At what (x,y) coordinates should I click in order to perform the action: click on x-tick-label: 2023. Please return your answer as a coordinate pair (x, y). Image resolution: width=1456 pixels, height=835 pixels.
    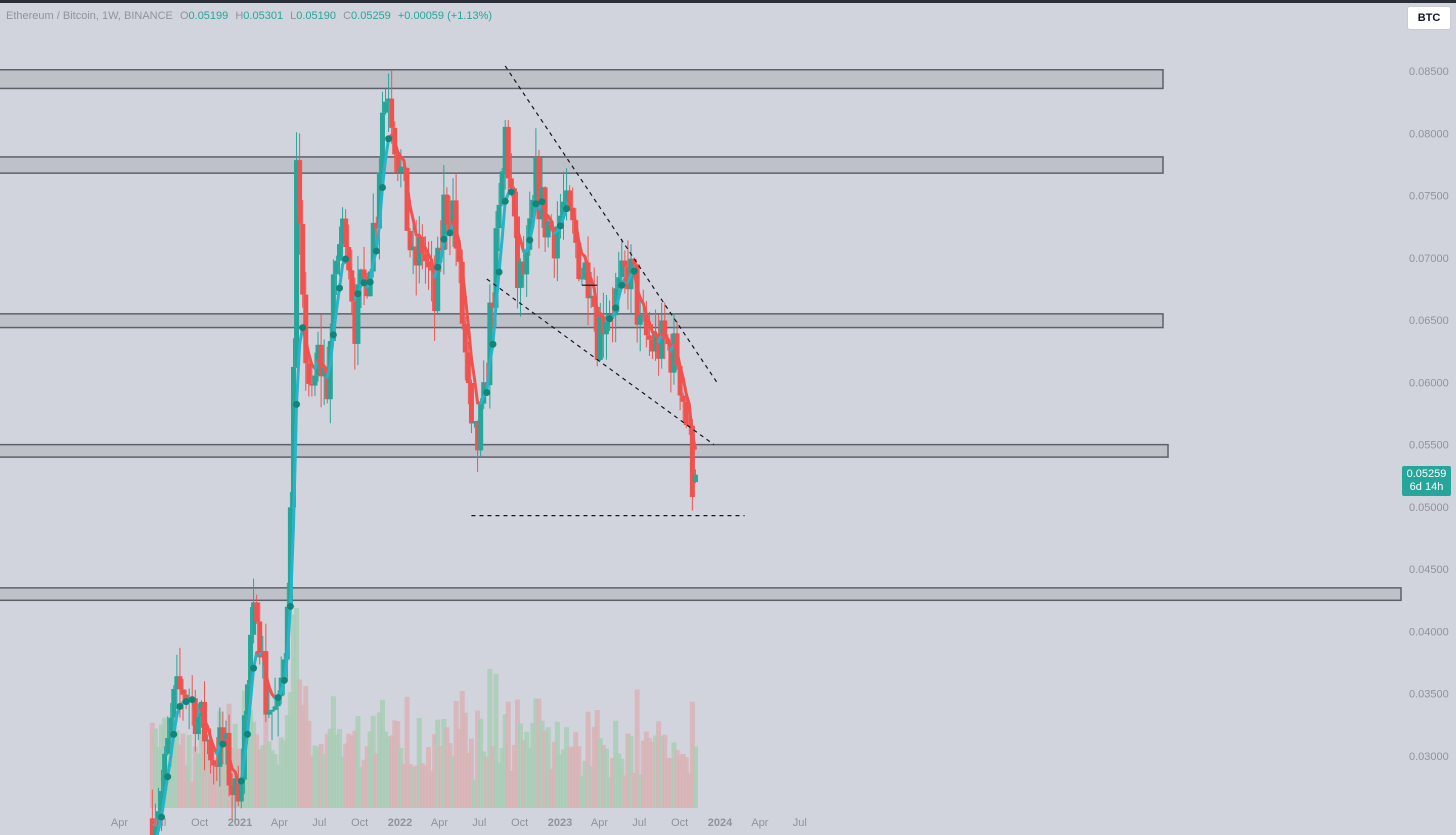
    Looking at the image, I should click on (560, 823).